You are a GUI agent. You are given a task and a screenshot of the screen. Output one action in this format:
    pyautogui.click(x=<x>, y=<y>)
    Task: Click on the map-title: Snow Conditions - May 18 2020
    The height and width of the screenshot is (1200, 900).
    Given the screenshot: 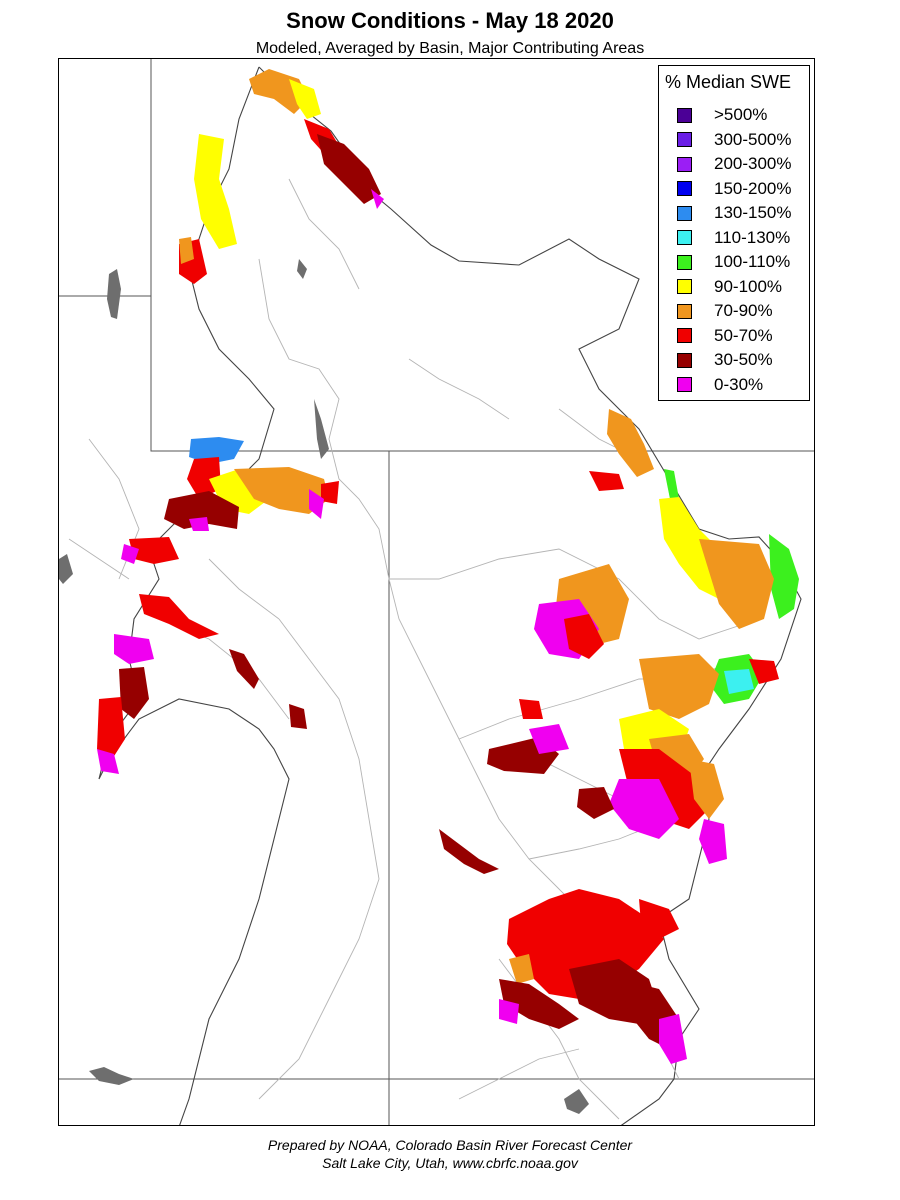 What is the action you would take?
    pyautogui.click(x=450, y=20)
    